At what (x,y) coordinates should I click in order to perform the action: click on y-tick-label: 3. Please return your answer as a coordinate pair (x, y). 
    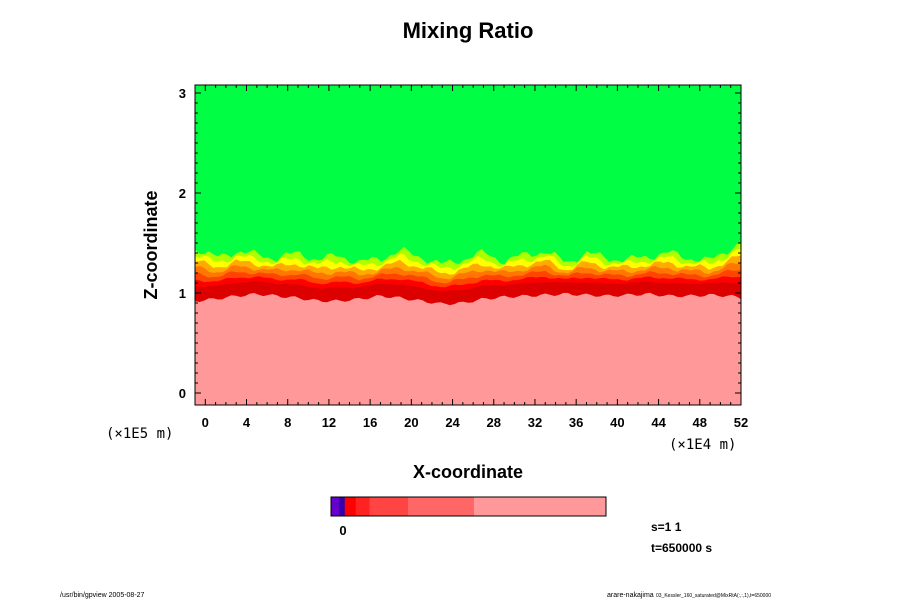
    Looking at the image, I should click on (182, 93).